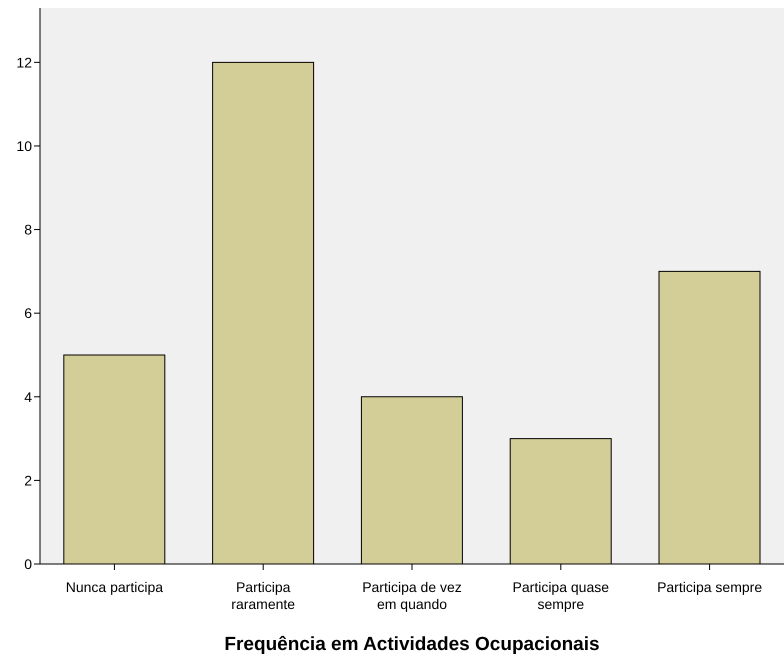 This screenshot has width=784, height=654. I want to click on x-tick-label: Participa de vez em quando, so click(412, 595).